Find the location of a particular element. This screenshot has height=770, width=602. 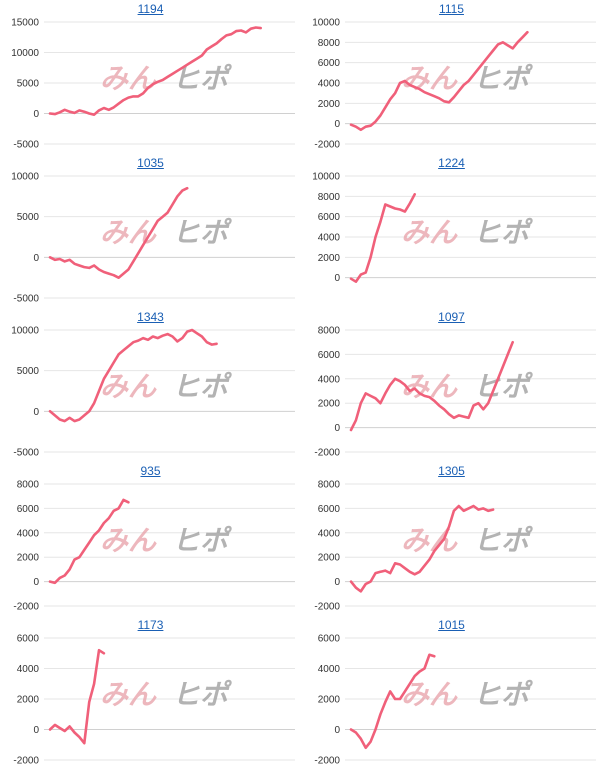

line-chart: -5000 0 5000 10000 15000 みん ヒポ is located at coordinates (153, 84).